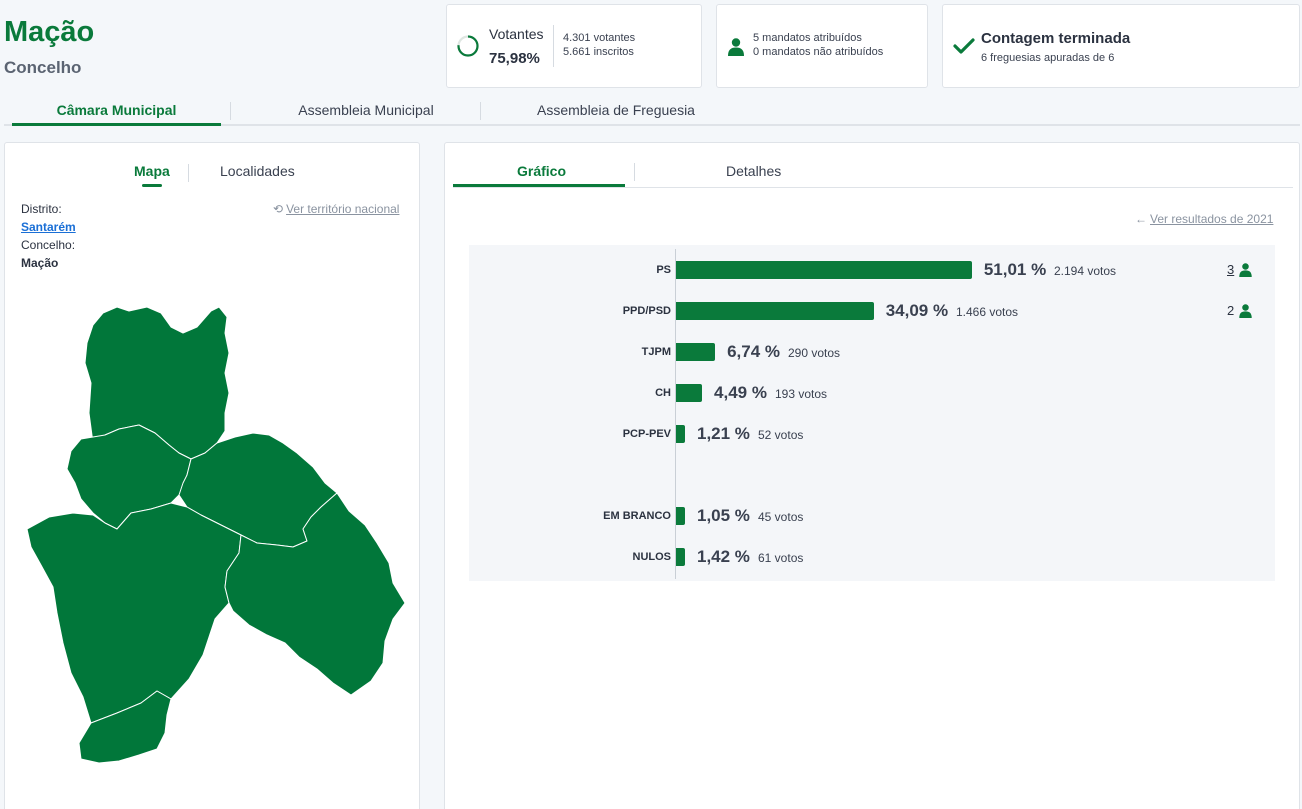  Describe the element at coordinates (646, 434) in the screenshot. I see `party-label: PCP-PEV` at that location.